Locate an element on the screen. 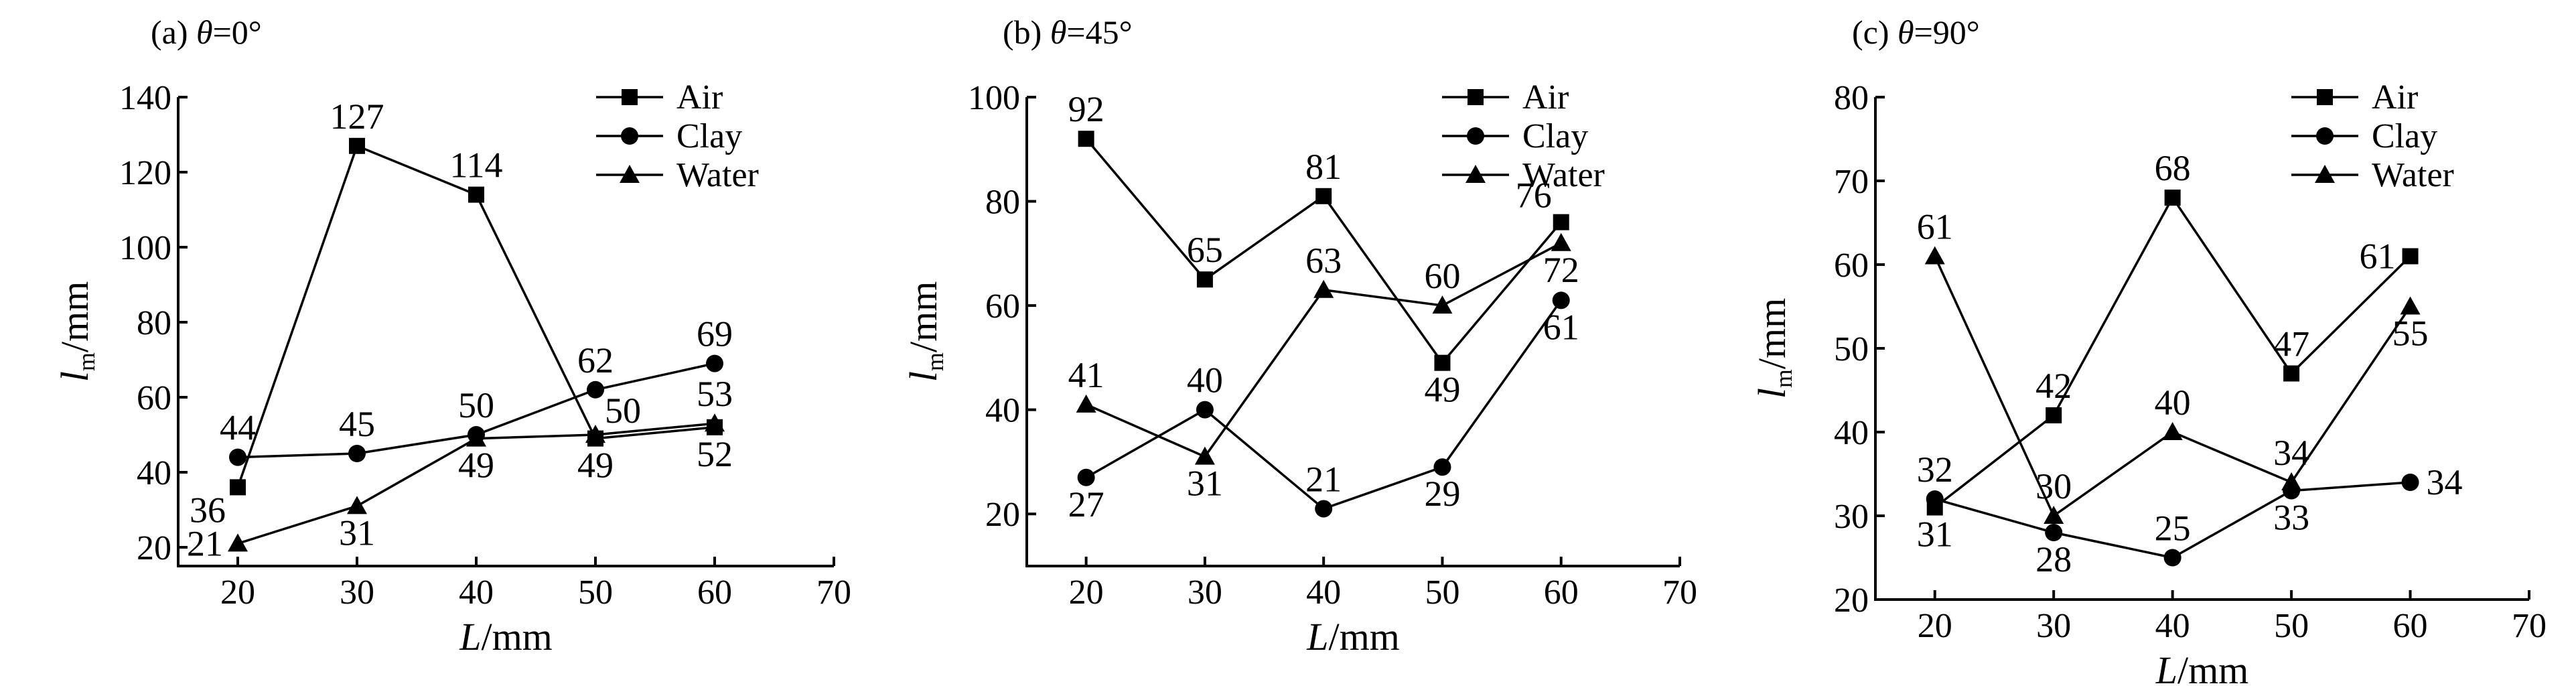 The image size is (2576, 696). data-label: 50 is located at coordinates (623, 411).